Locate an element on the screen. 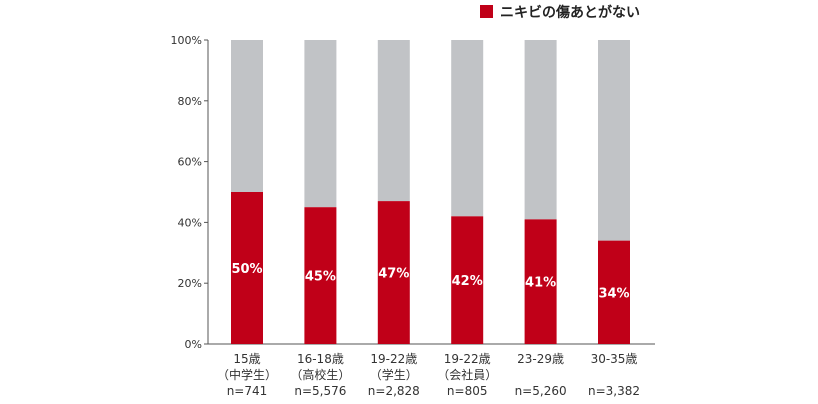 The height and width of the screenshot is (404, 818). x-tick-label: n=5,576 is located at coordinates (320, 391).